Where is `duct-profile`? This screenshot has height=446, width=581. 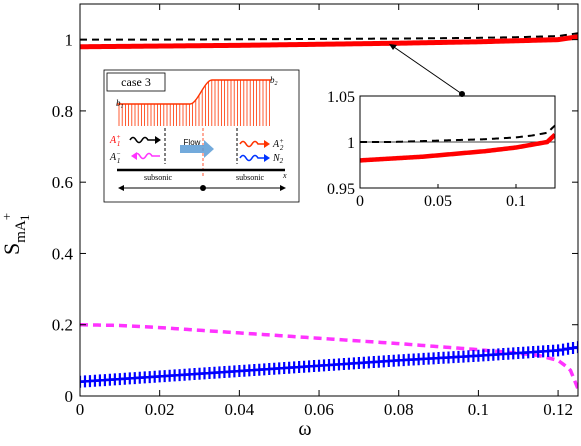 duct-profile is located at coordinates (194, 102).